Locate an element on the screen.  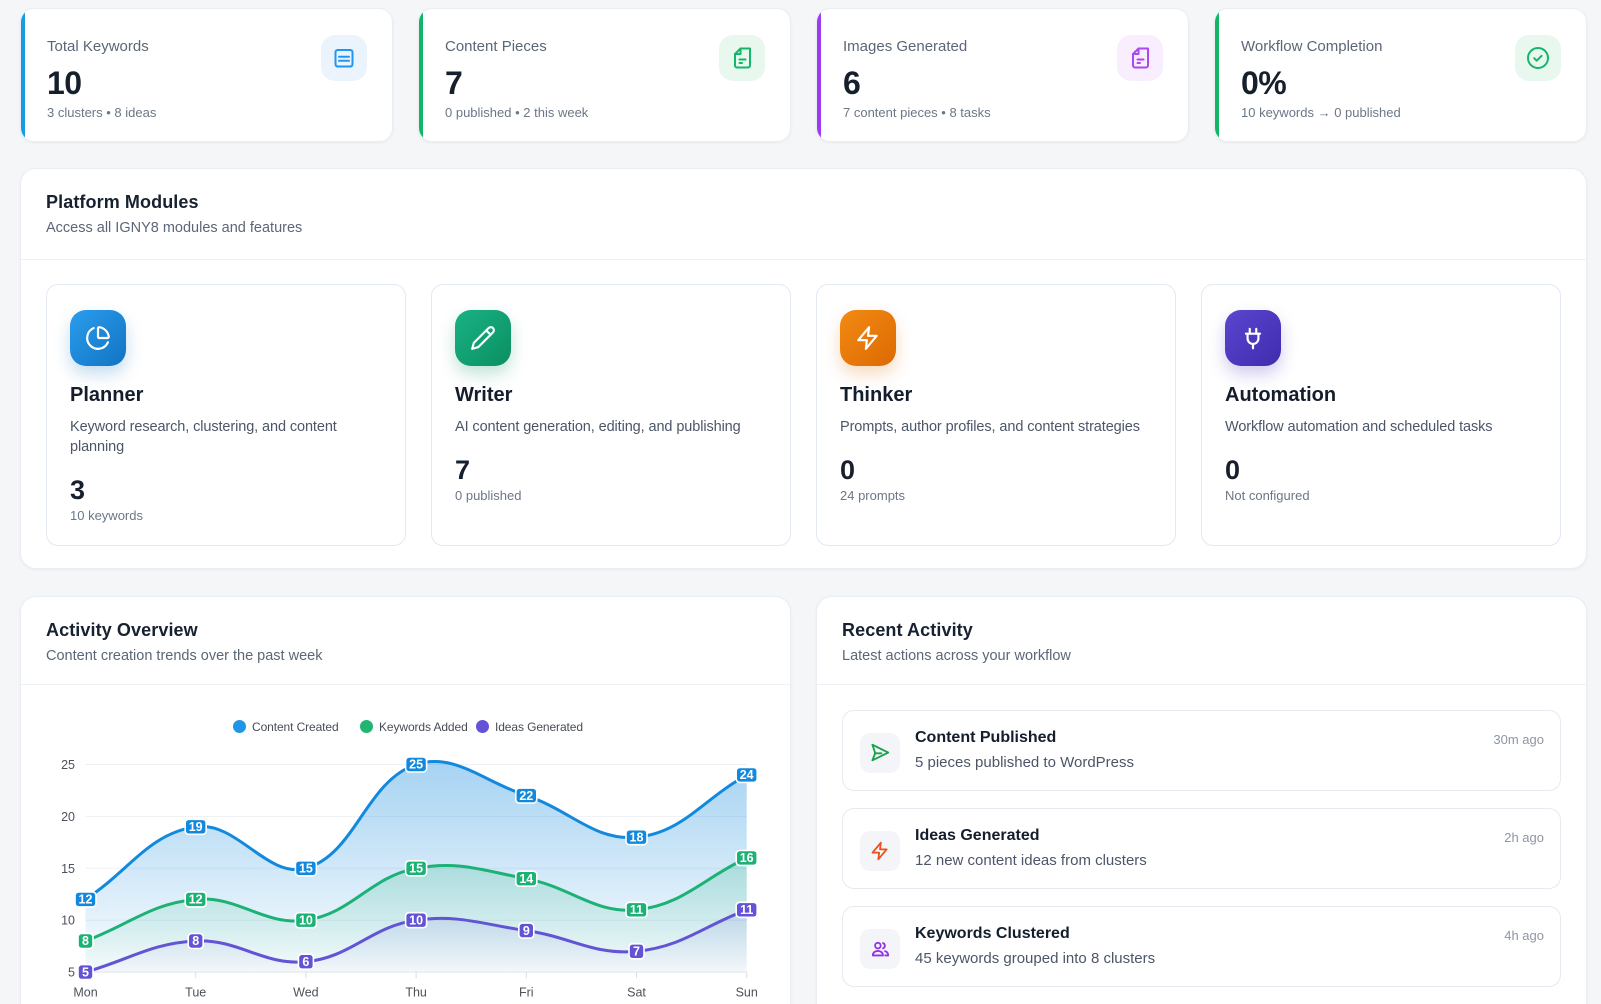
svg-text: 16 is located at coordinates (747, 858).